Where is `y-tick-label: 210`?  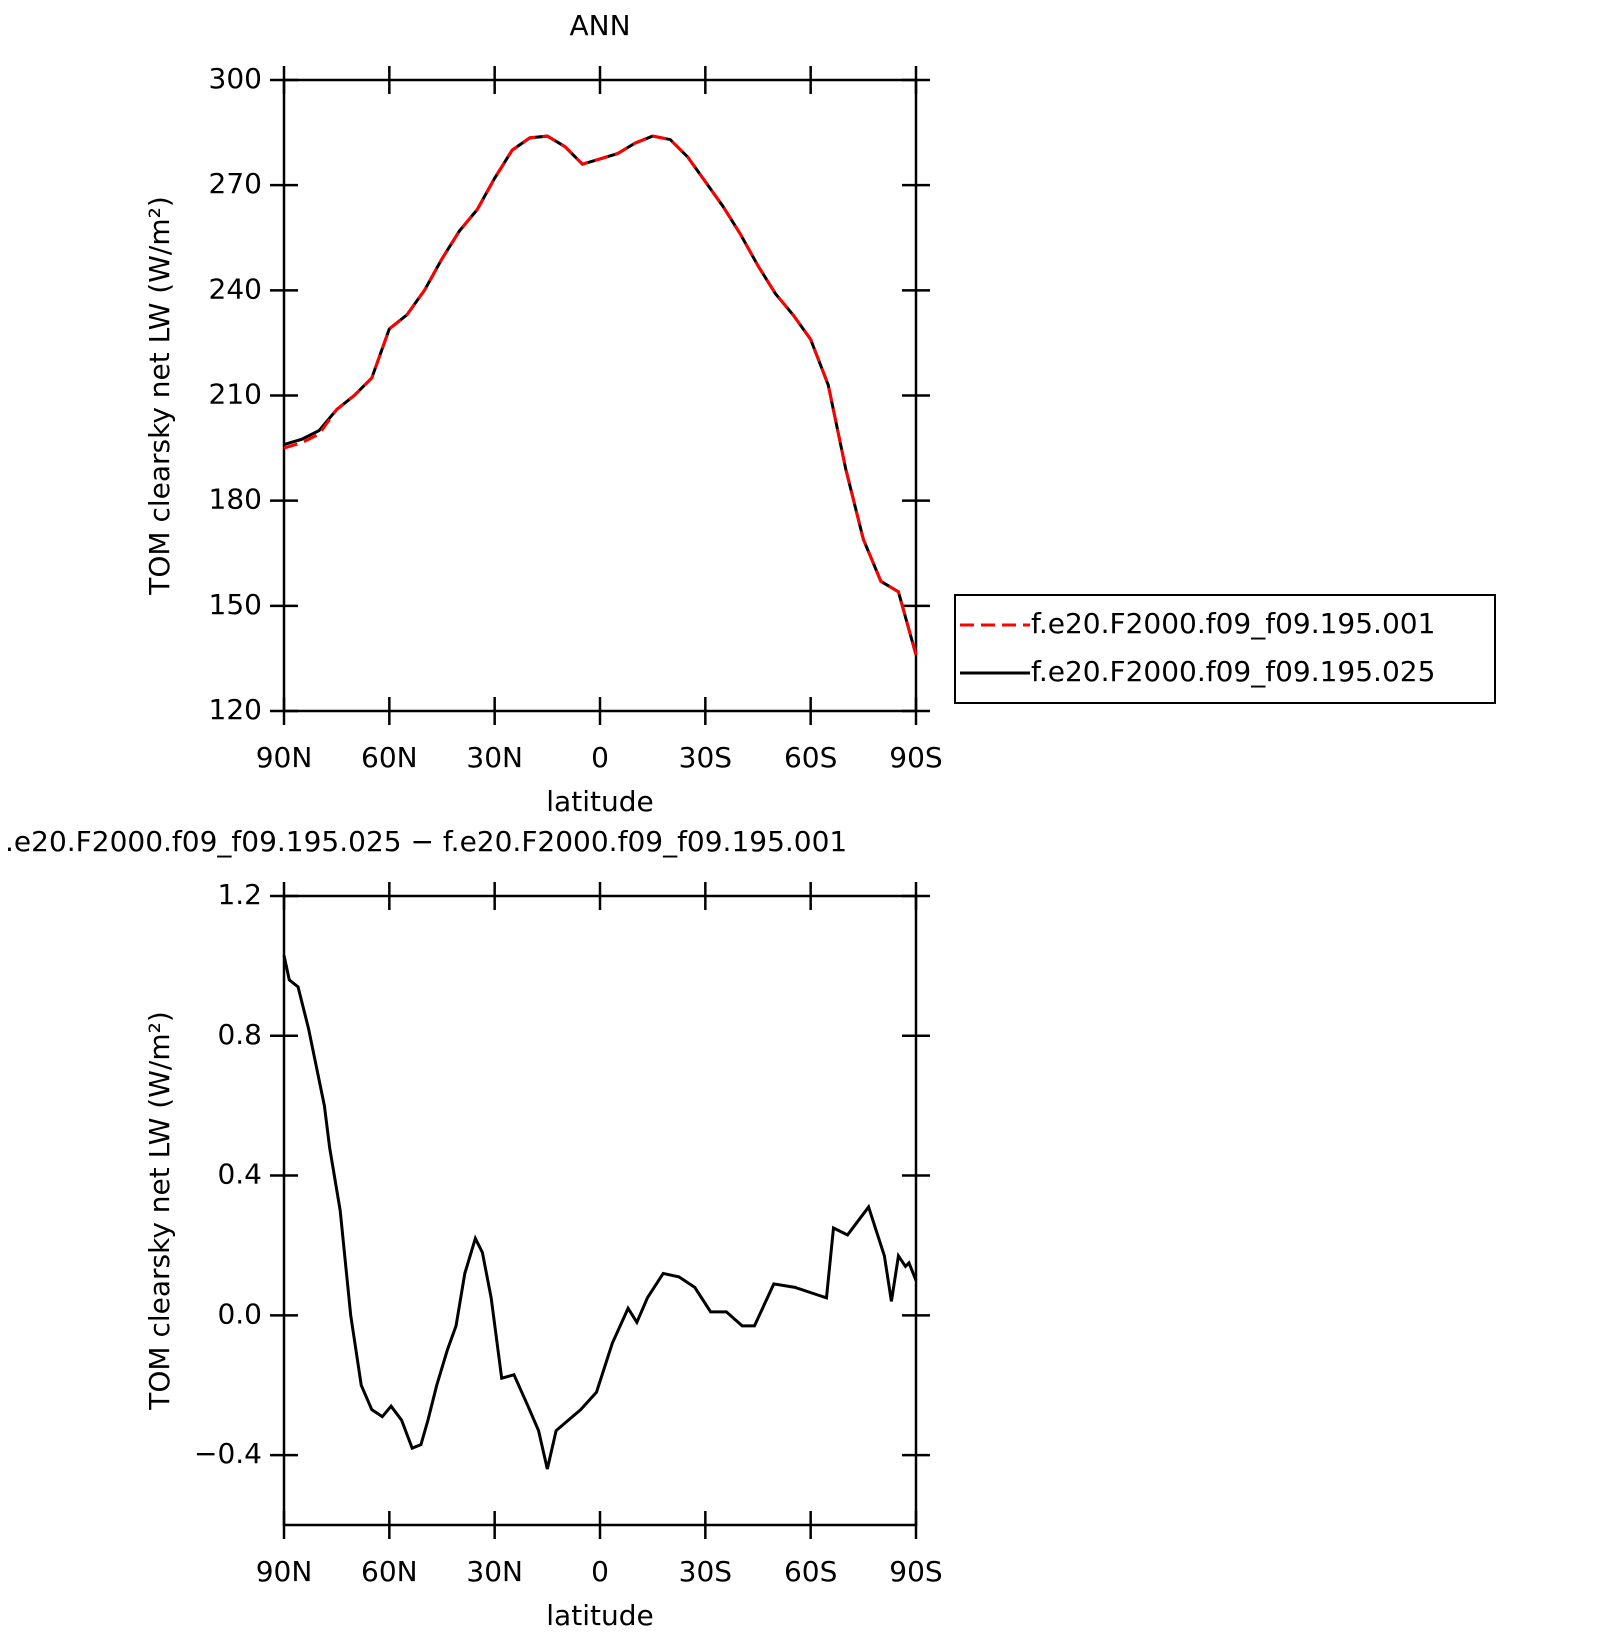
y-tick-label: 210 is located at coordinates (235, 394).